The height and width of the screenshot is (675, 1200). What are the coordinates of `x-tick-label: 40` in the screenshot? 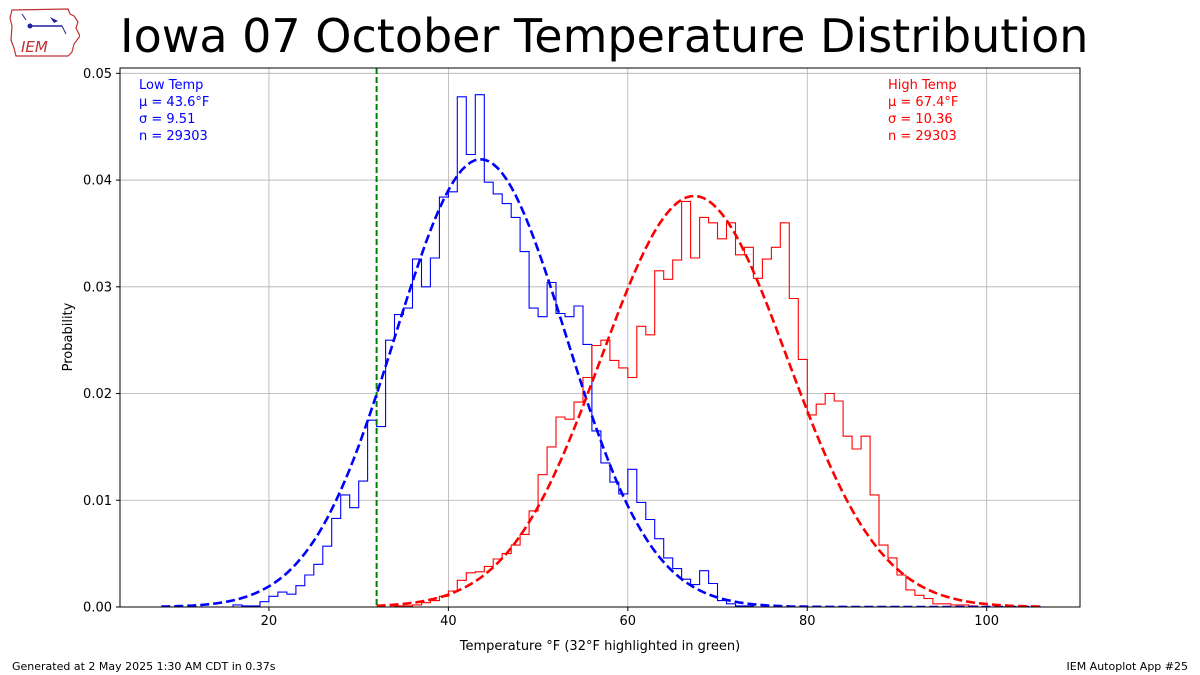 It's located at (448, 621).